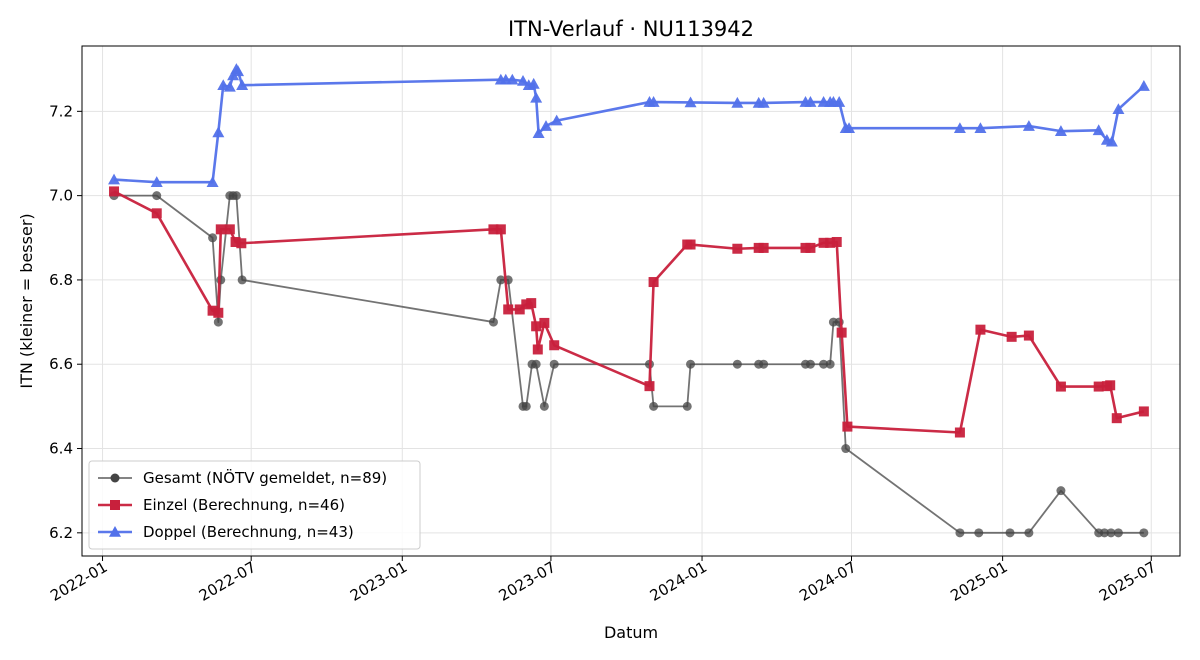 Image resolution: width=1200 pixels, height=660 pixels. What do you see at coordinates (827, 581) in the screenshot?
I see `x-tick-label: 2024-07` at bounding box center [827, 581].